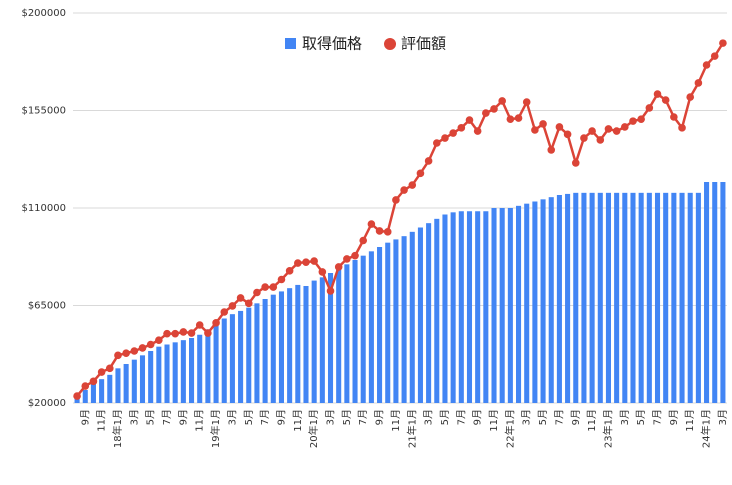 Image resolution: width=732 pixels, height=485 pixels. I want to click on x-tick-label: 23年1月, so click(607, 428).